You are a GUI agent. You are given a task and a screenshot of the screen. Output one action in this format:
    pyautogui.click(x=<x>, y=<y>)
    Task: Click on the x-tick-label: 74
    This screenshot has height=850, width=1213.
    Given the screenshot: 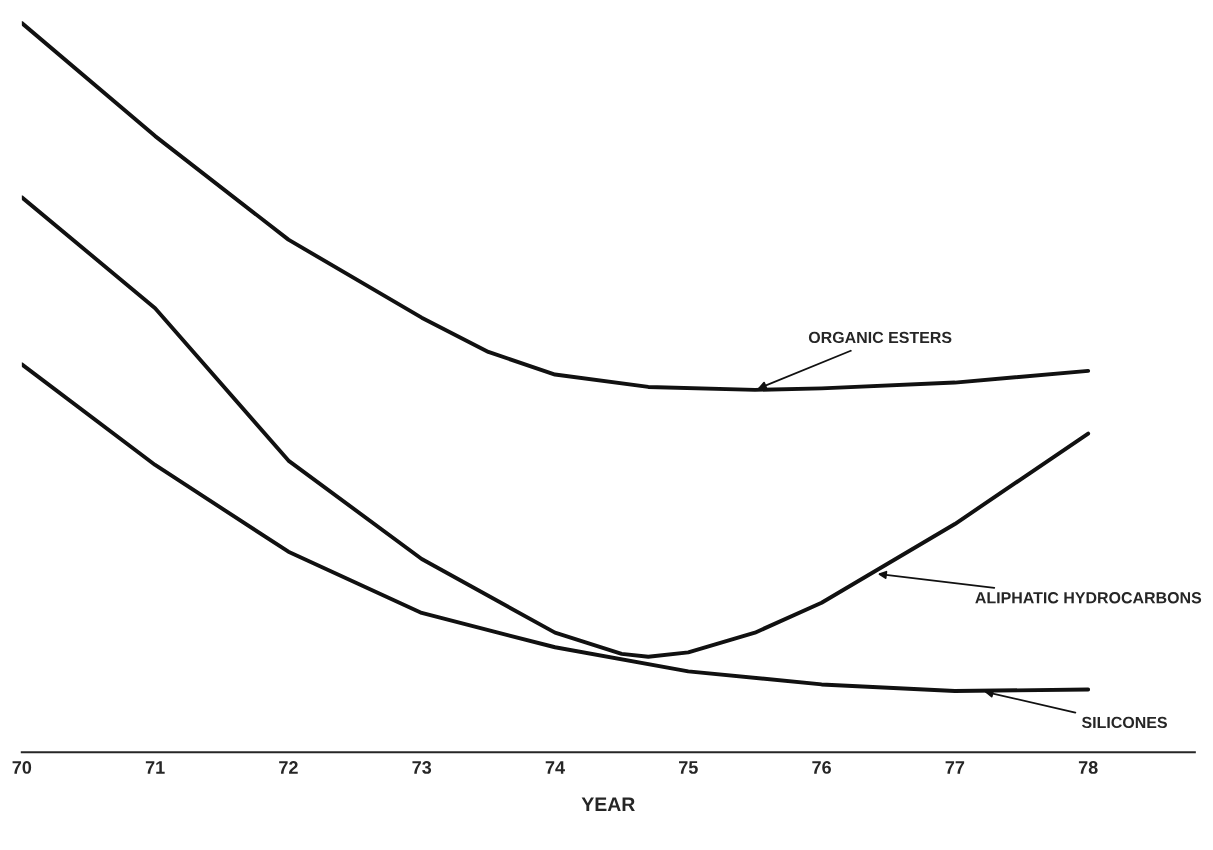 What is the action you would take?
    pyautogui.click(x=555, y=767)
    